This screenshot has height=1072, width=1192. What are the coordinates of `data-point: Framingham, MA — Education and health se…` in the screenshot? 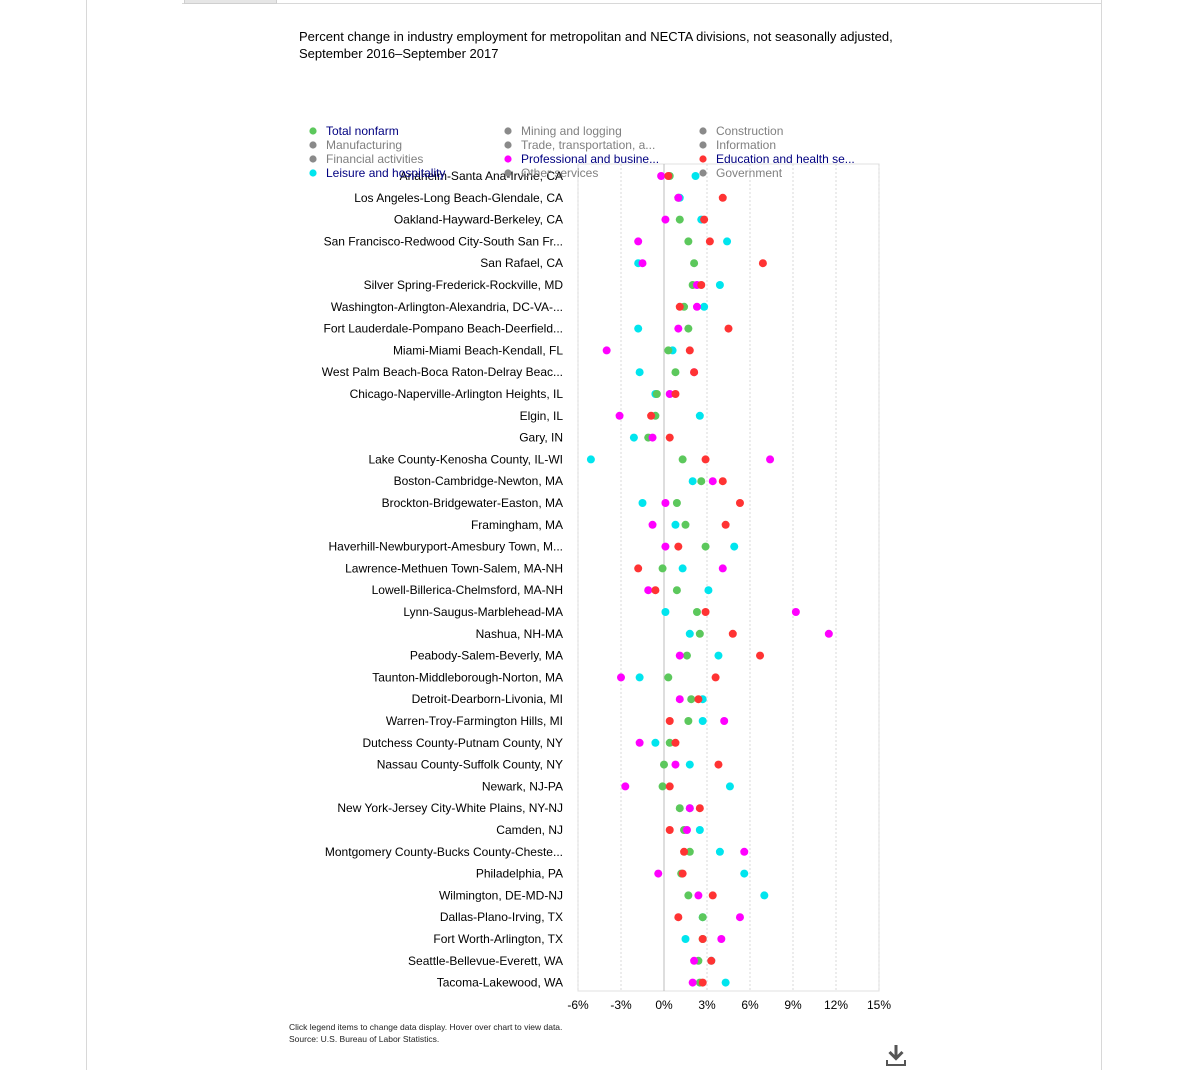 It's located at (725, 524).